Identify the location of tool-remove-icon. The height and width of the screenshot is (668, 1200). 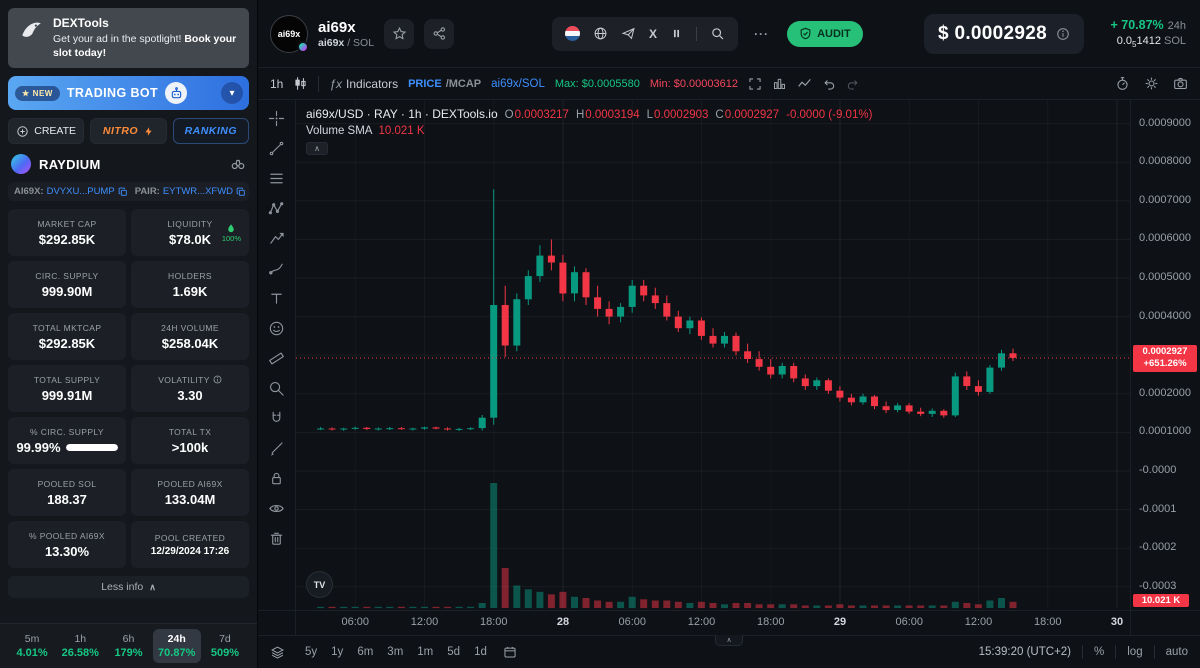
(277, 538).